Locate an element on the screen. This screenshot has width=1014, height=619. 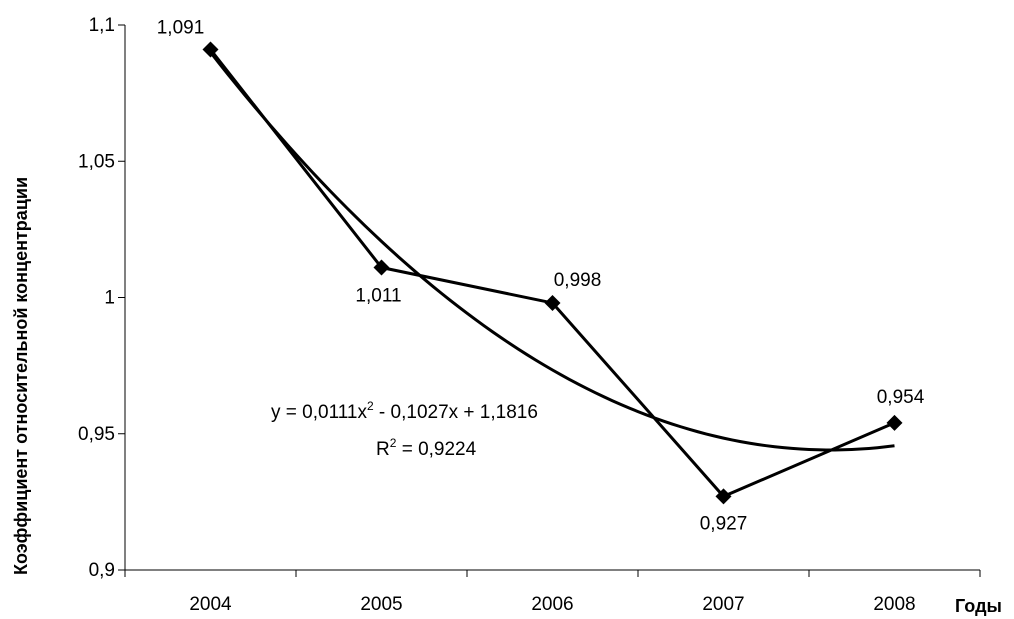
y-tick-label: 0,95 is located at coordinates (96, 434).